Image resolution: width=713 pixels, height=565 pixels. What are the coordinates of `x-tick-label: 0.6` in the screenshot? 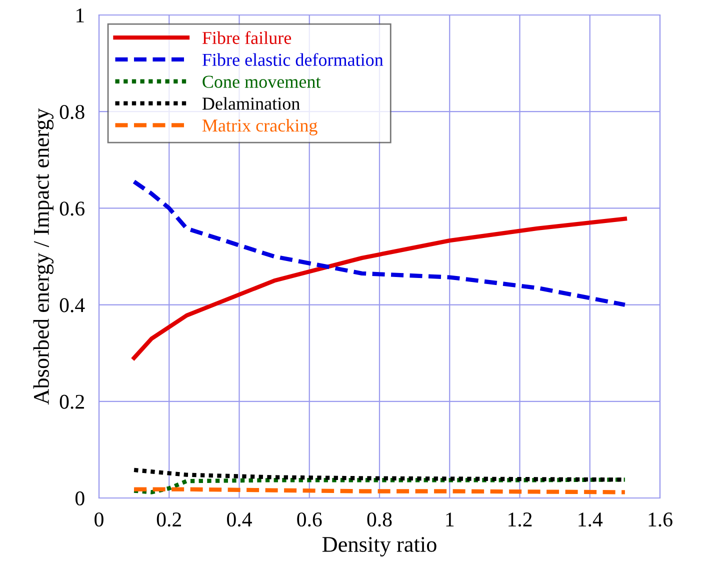 It's located at (309, 519).